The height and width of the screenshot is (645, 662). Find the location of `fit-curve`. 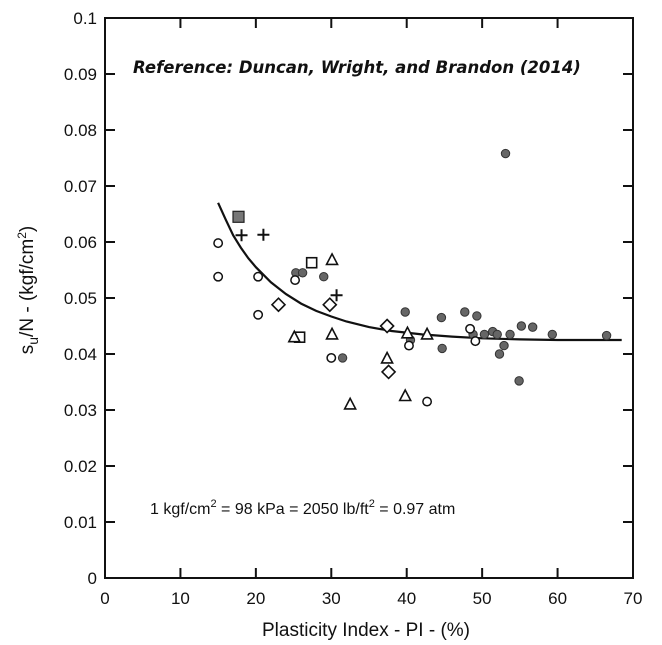

fit-curve is located at coordinates (419, 272).